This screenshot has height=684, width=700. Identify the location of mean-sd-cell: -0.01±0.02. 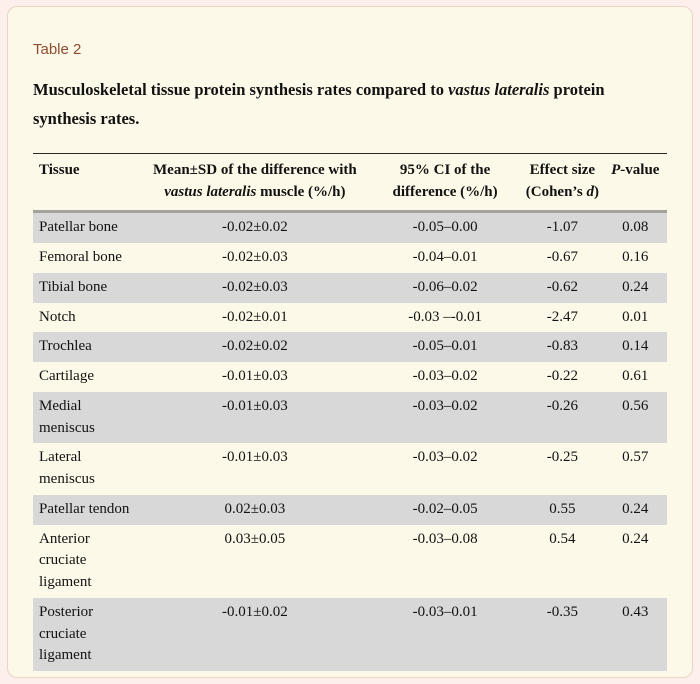
(255, 611).